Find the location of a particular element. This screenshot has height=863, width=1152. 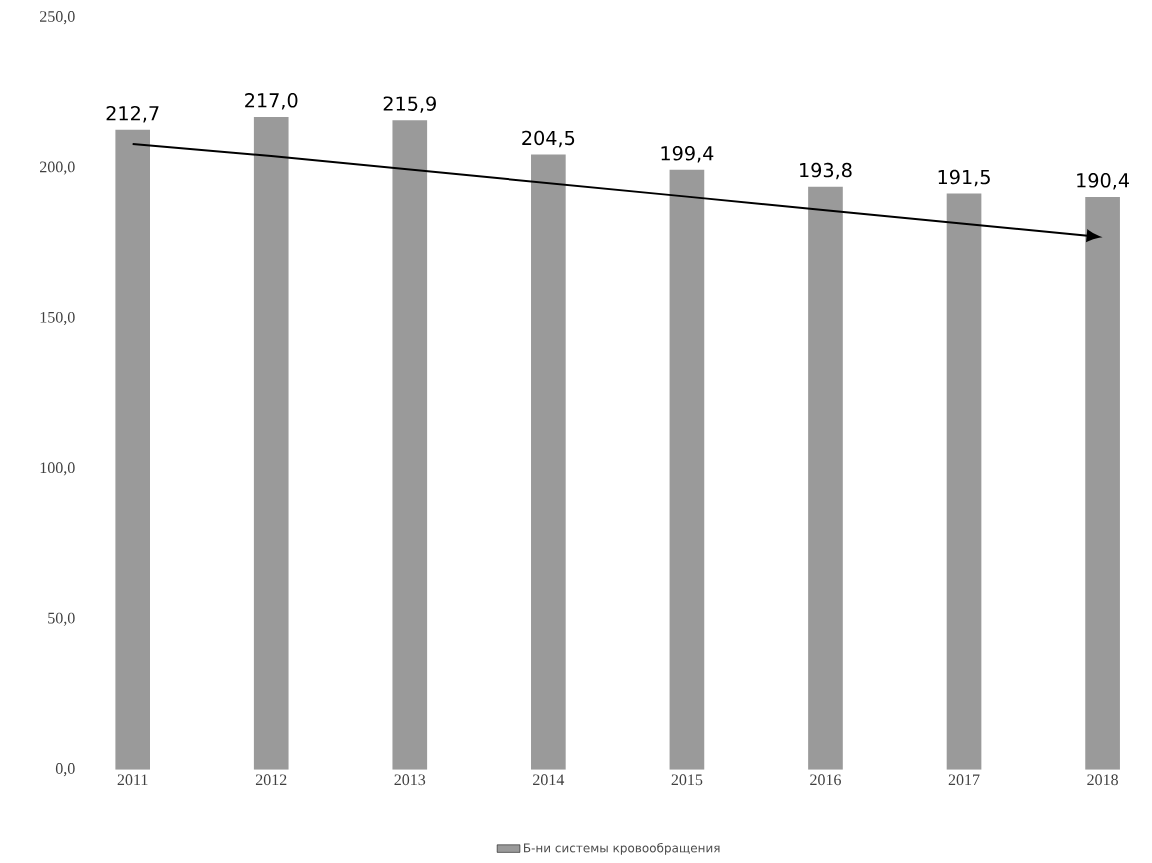

y-tick-label: 250,0 is located at coordinates (57, 18).